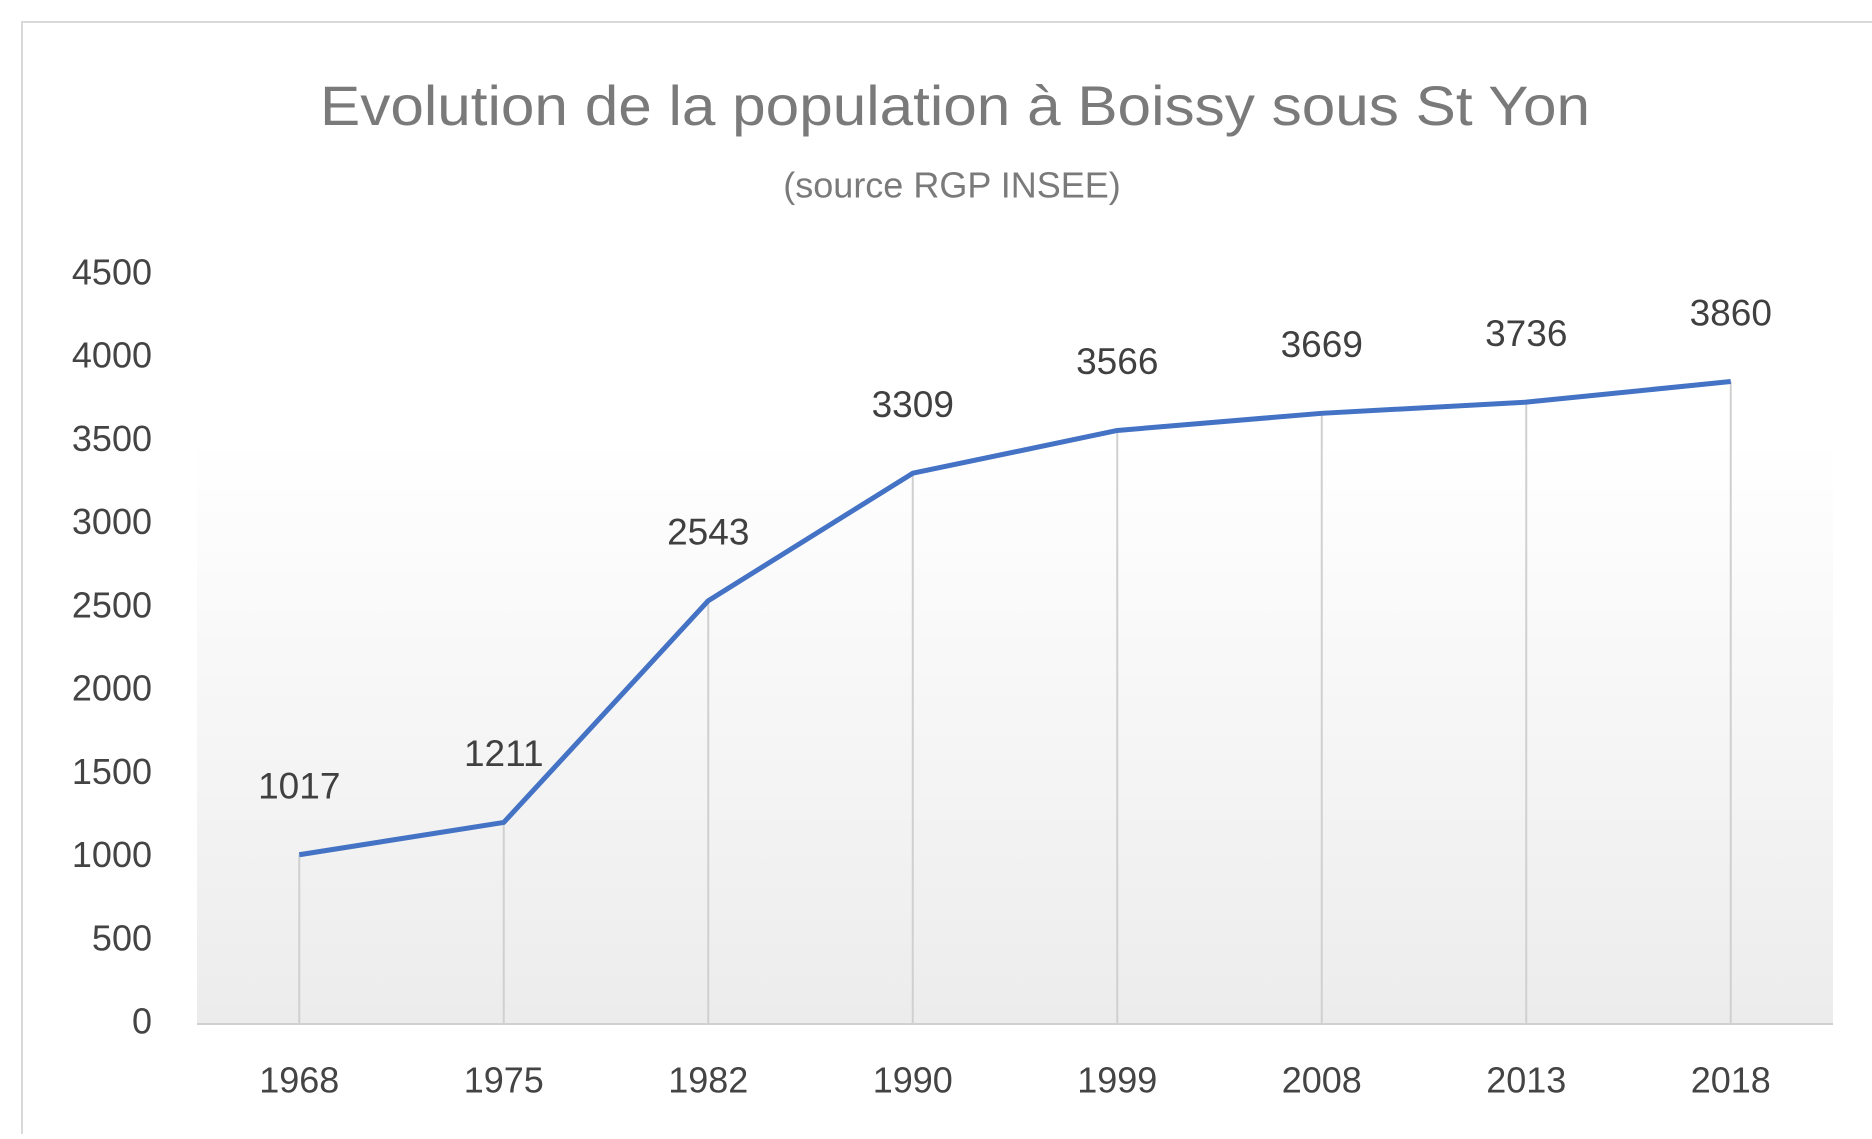 This screenshot has height=1139, width=1872. What do you see at coordinates (112, 771) in the screenshot?
I see `y-tick-label: 1500` at bounding box center [112, 771].